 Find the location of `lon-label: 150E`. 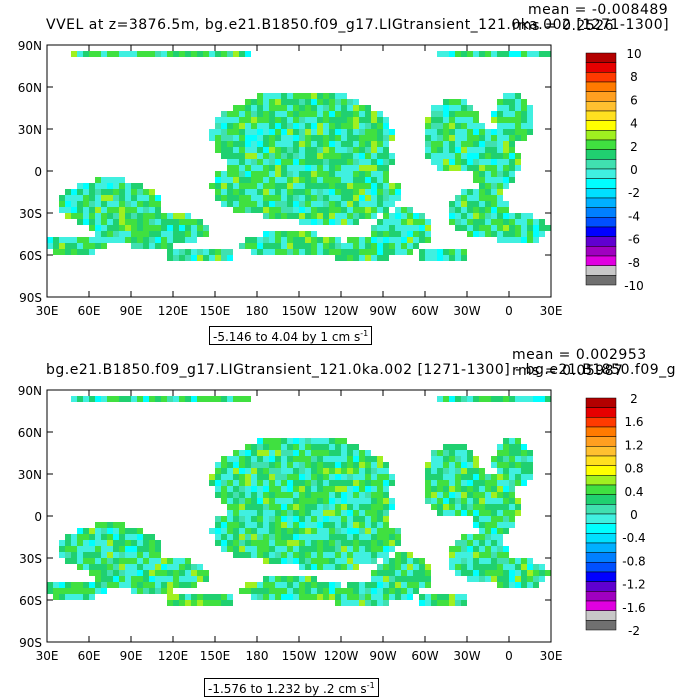

lon-label: 150E is located at coordinates (215, 656).